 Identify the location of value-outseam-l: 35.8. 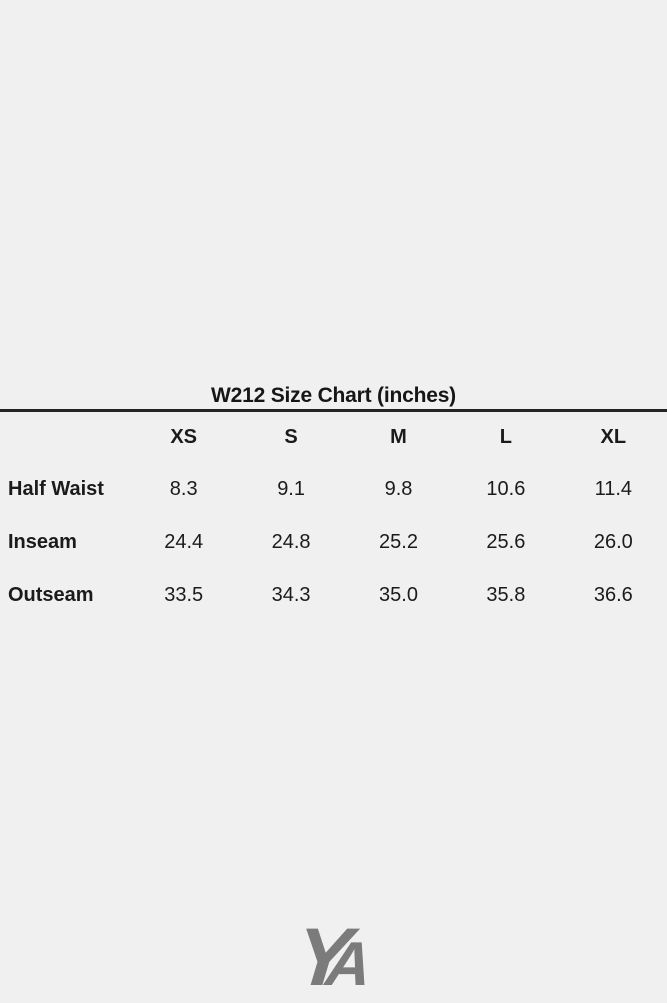
(506, 595).